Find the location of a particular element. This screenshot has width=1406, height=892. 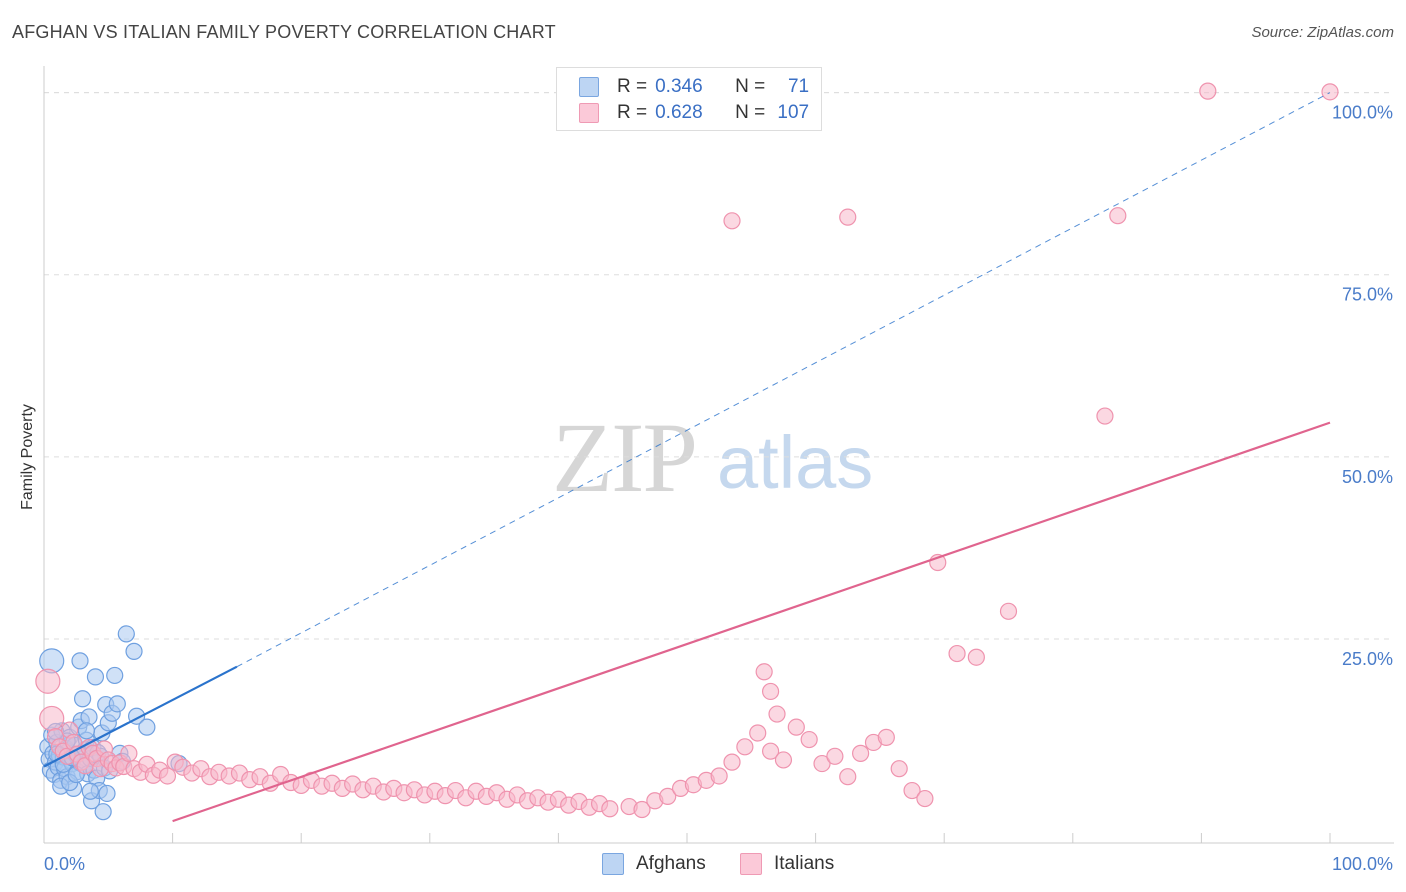

correlation-legend: R = 0.346 N = 71 R = 0.628 N = 107 is located at coordinates (689, 99).